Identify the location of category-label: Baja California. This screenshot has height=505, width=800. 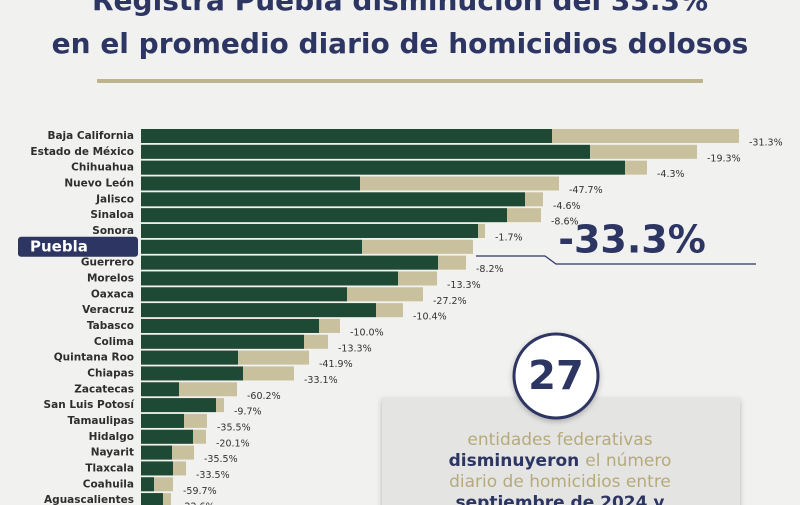
(90, 136).